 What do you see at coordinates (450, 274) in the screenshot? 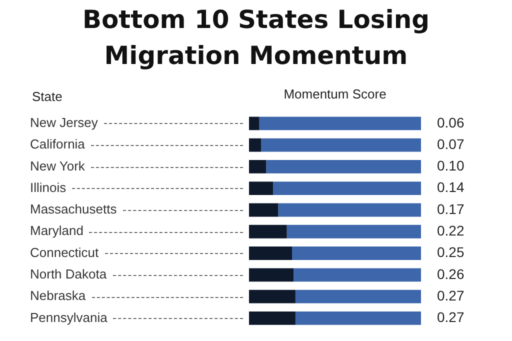
I see `data-label: 0.26` at bounding box center [450, 274].